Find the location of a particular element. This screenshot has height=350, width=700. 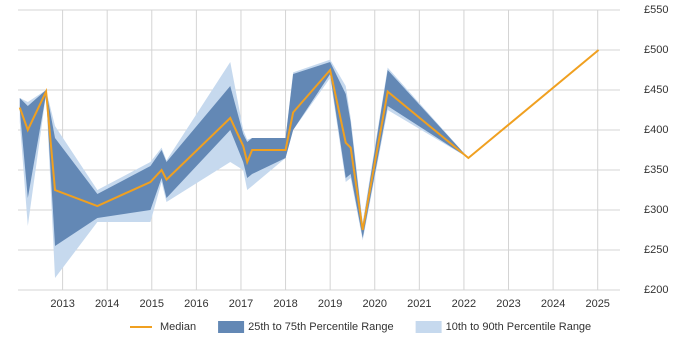

x-tick-label: 2024 is located at coordinates (553, 304).